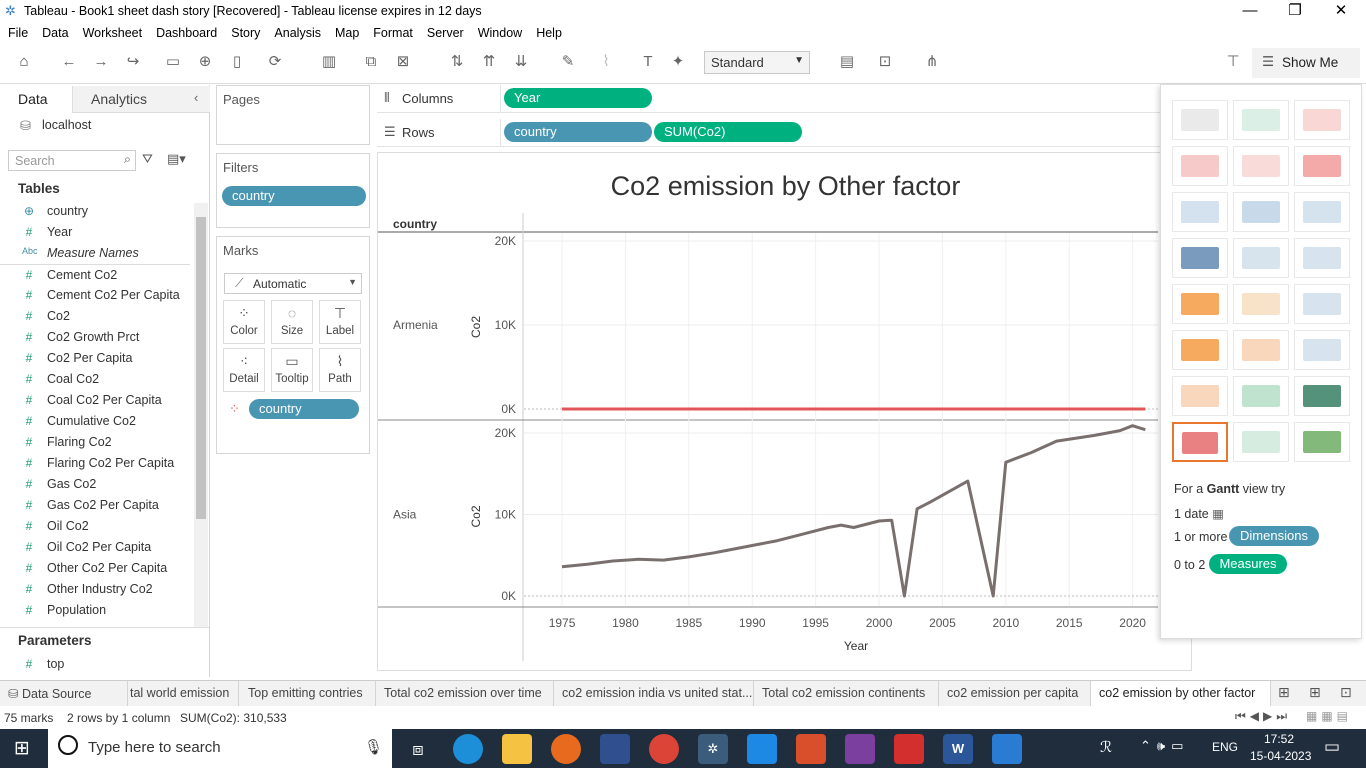 The width and height of the screenshot is (1366, 768). What do you see at coordinates (1261, 212) in the screenshot?
I see `stacked-bars-thumbnail` at bounding box center [1261, 212].